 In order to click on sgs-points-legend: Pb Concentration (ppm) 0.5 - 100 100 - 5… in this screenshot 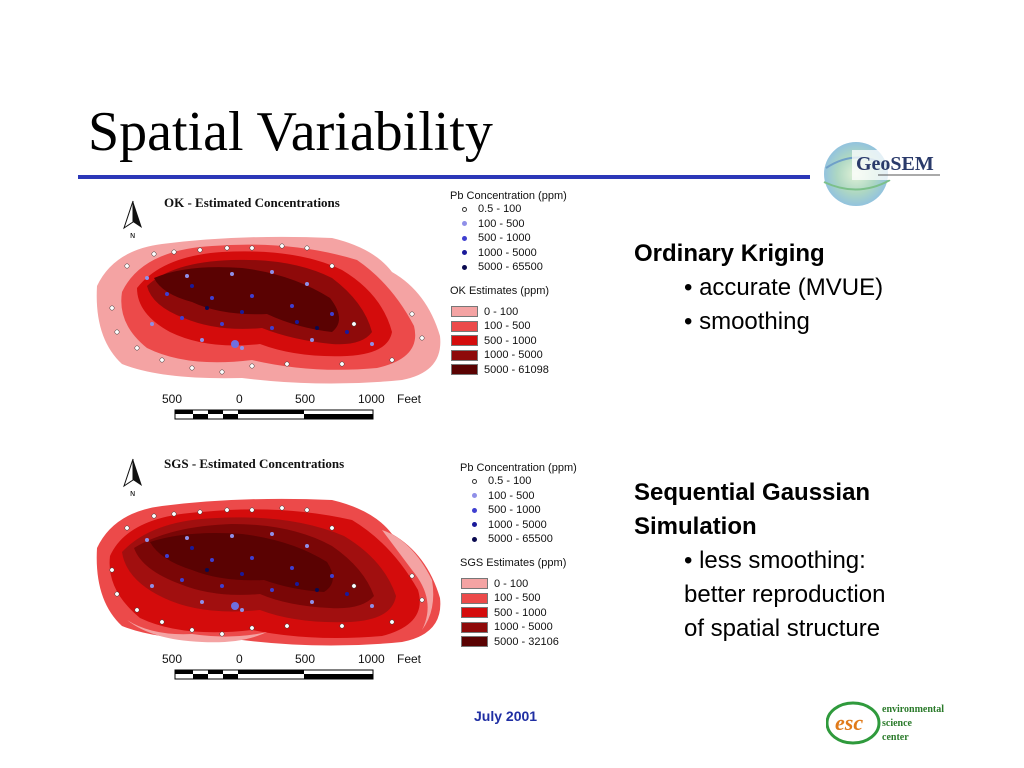, I will do `click(518, 555)`.